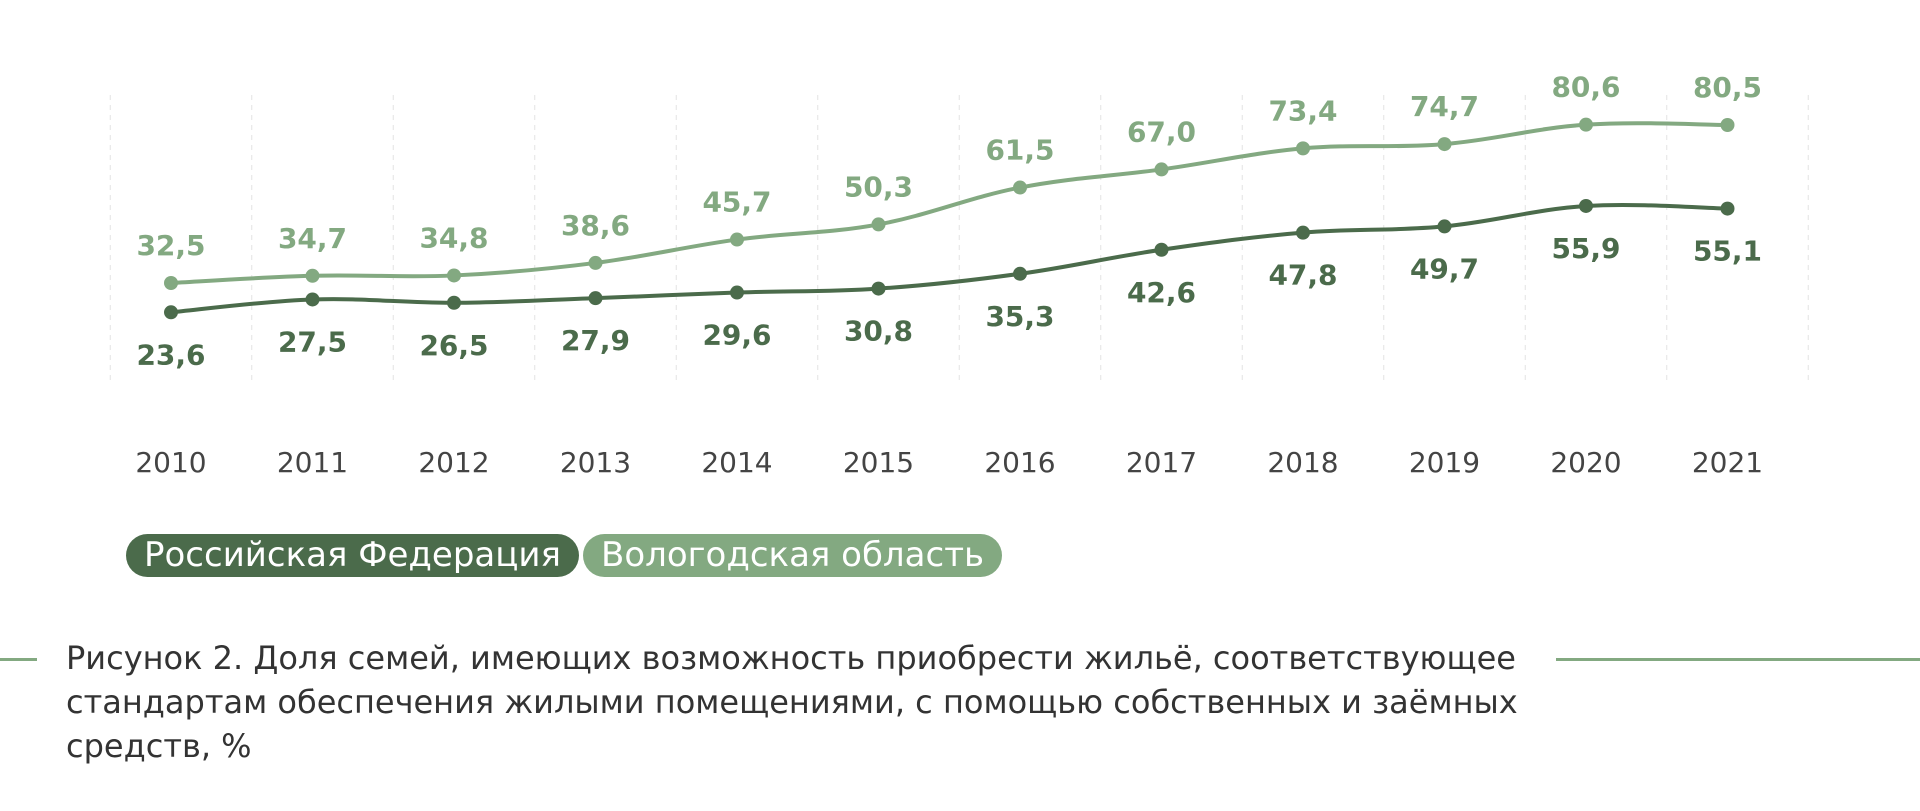 The image size is (1920, 811). Describe the element at coordinates (595, 225) in the screenshot. I see `data-label: 38,6` at that location.